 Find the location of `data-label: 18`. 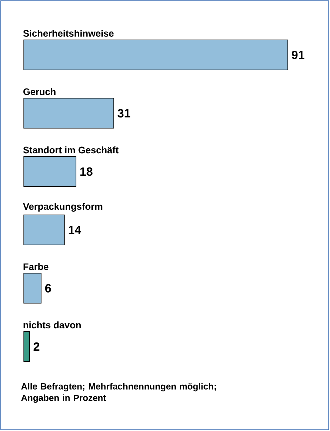

data-label: 18 is located at coordinates (86, 172).